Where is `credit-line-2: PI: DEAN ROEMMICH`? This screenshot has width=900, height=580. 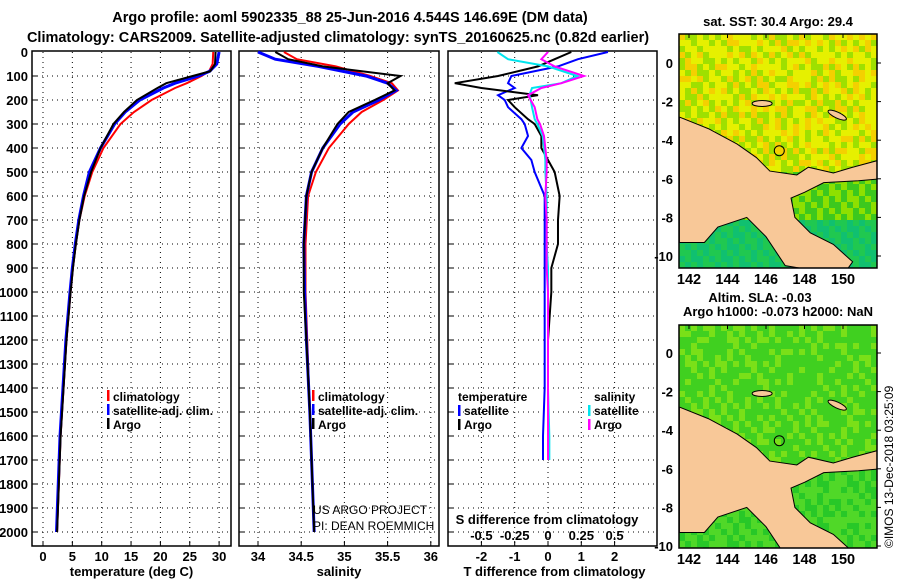
credit-line-2: PI: DEAN ROEMMICH is located at coordinates (373, 526).